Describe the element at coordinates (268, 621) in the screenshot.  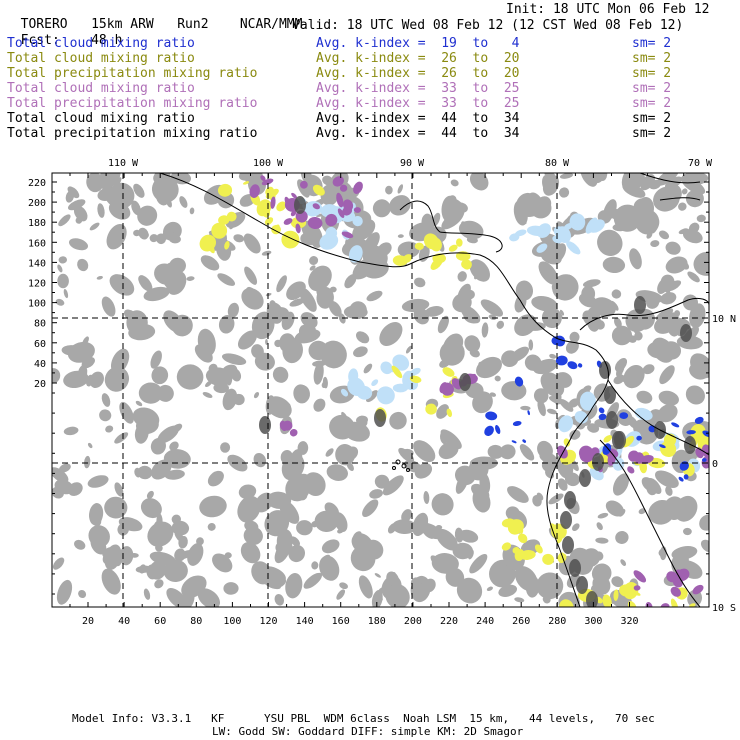
I see `bottom-grid-label: 120` at that location.